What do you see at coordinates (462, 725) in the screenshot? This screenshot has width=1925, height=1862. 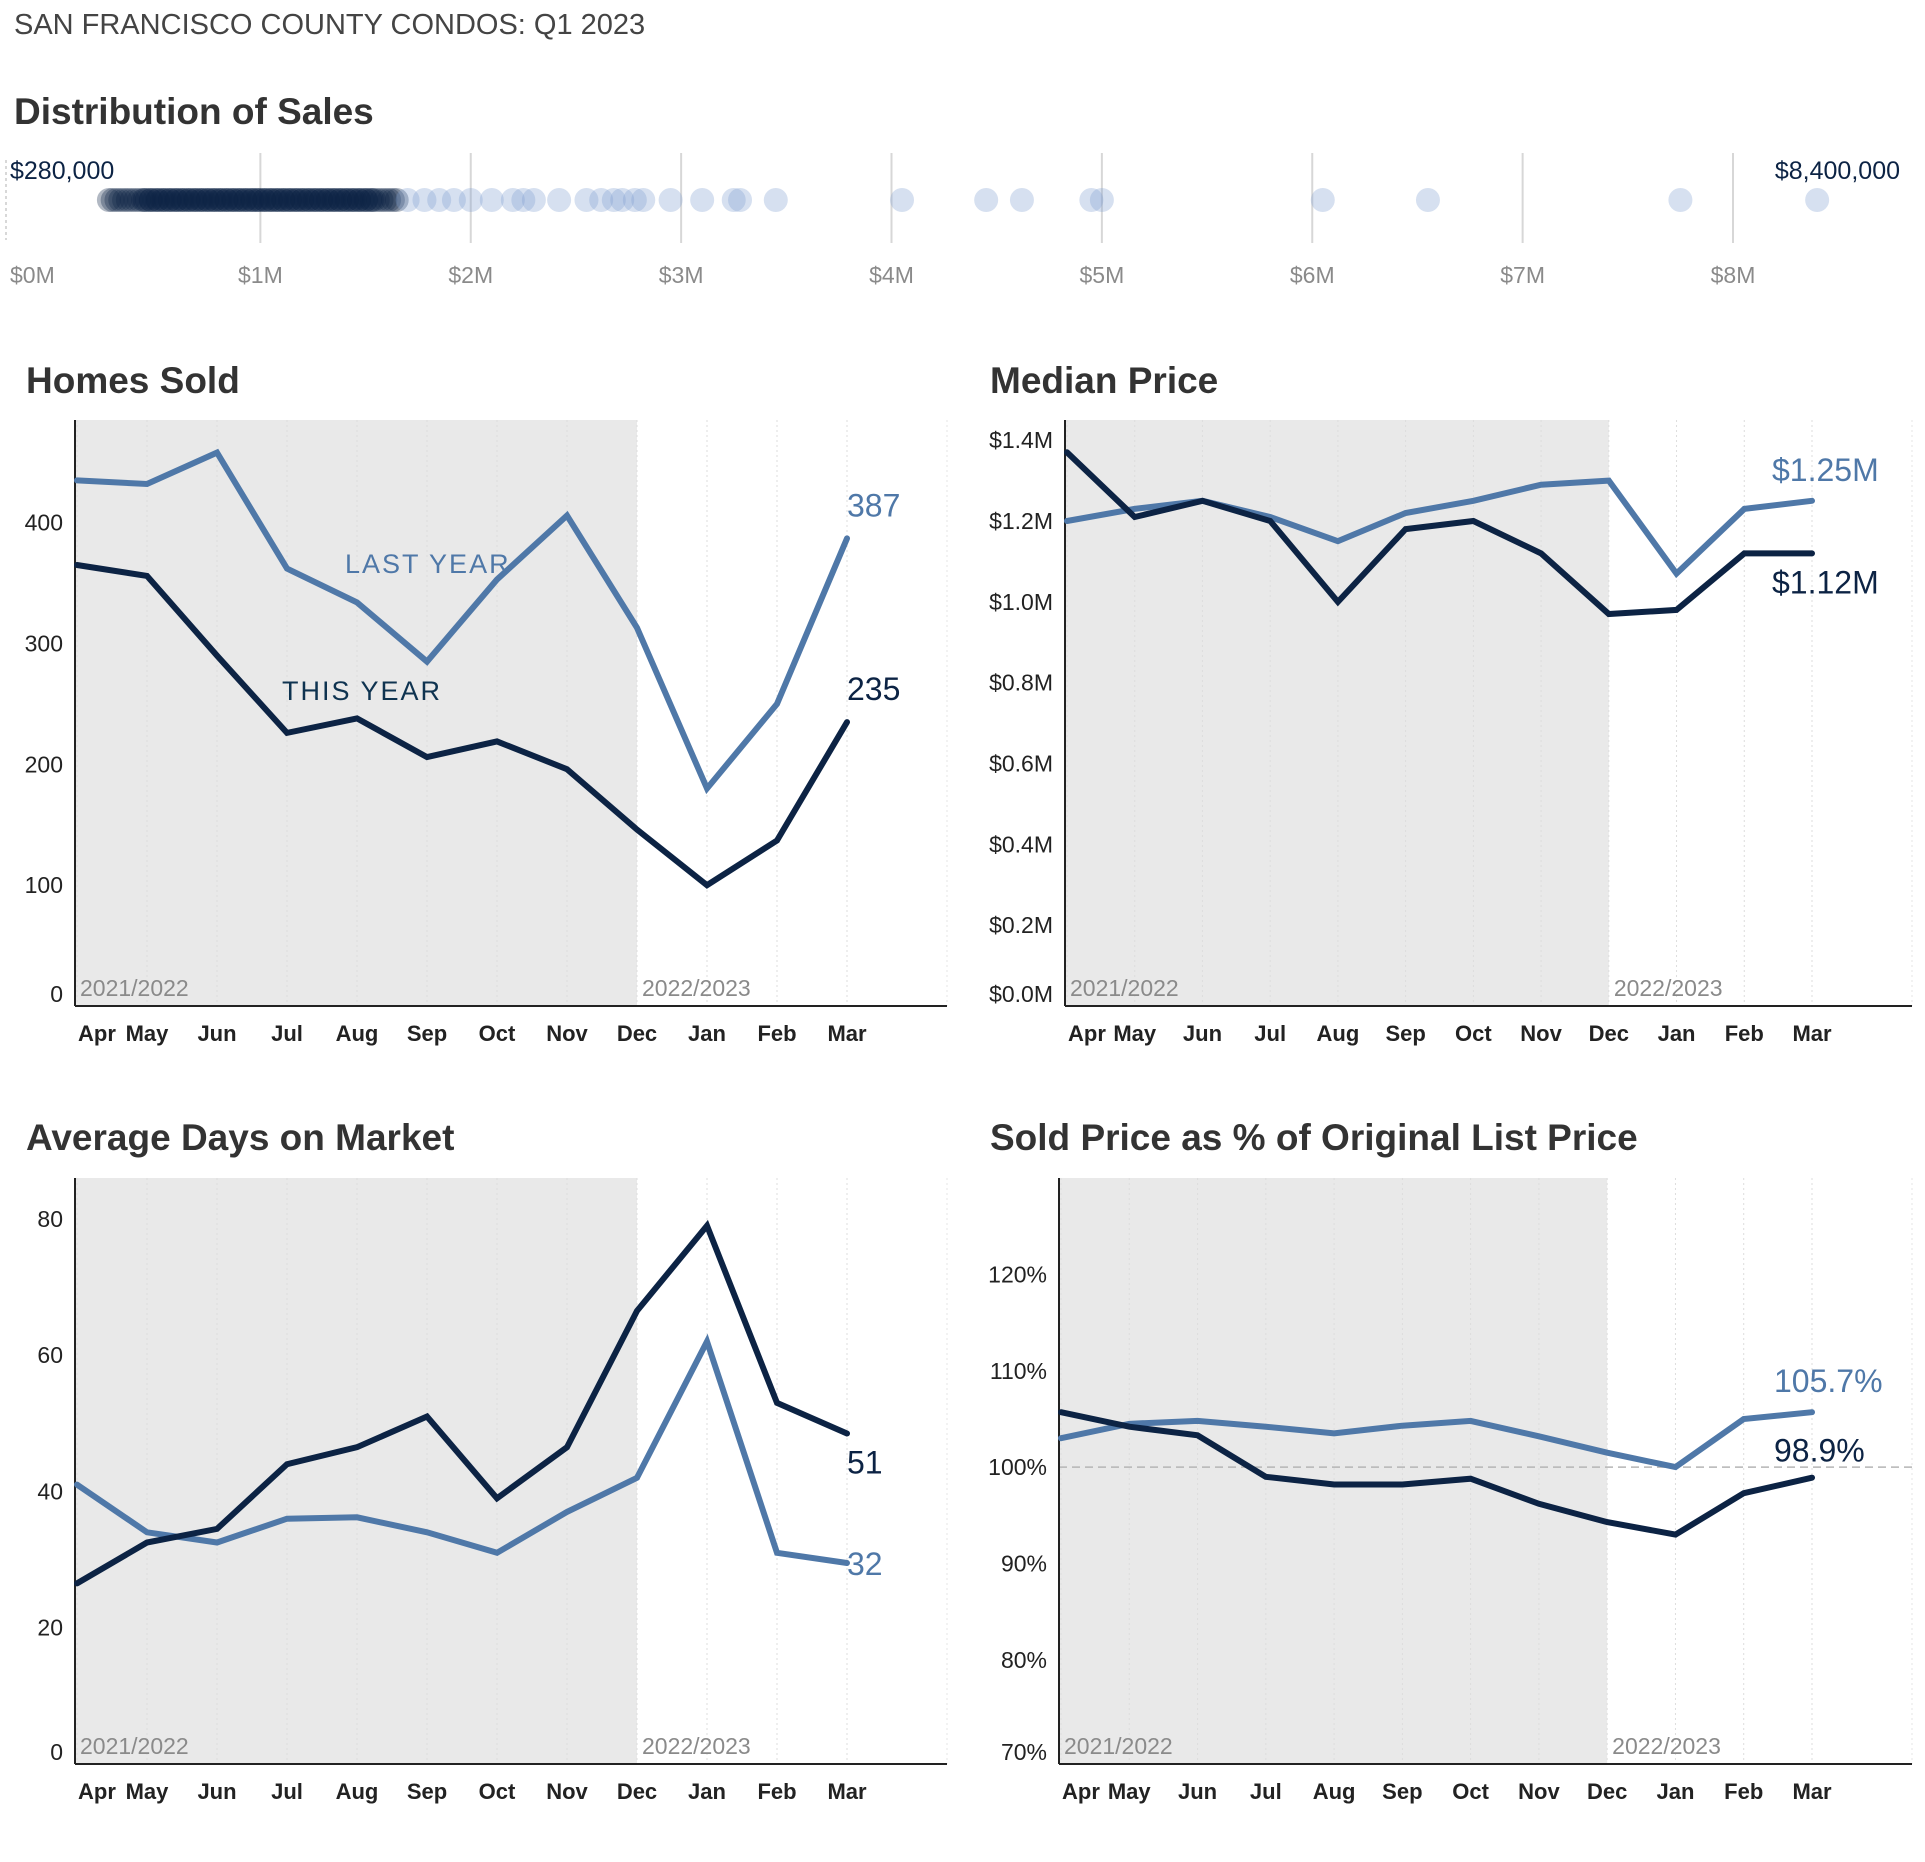 I see `this-year-line` at bounding box center [462, 725].